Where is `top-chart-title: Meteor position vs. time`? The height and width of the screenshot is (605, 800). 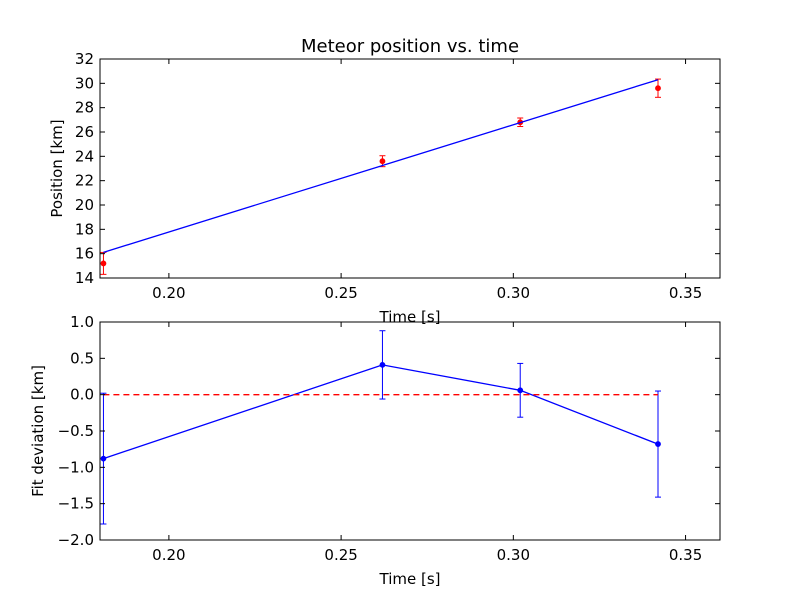 top-chart-title: Meteor position vs. time is located at coordinates (410, 46).